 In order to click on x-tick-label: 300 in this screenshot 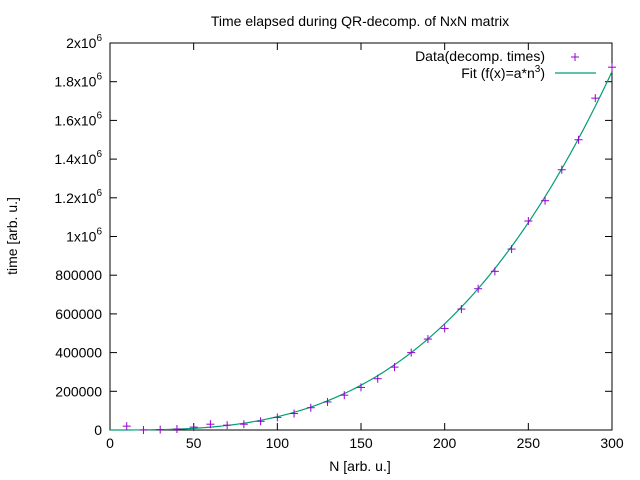, I will do `click(612, 443)`.